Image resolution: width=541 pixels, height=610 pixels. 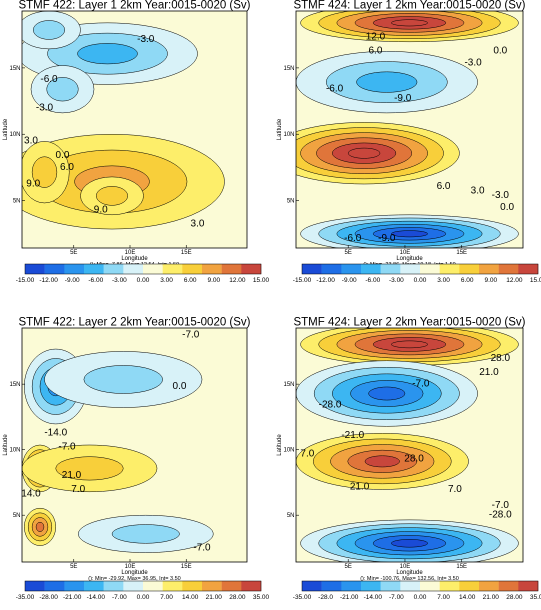 What do you see at coordinates (291, 202) in the screenshot?
I see `y-tick-label: 5N` at bounding box center [291, 202].